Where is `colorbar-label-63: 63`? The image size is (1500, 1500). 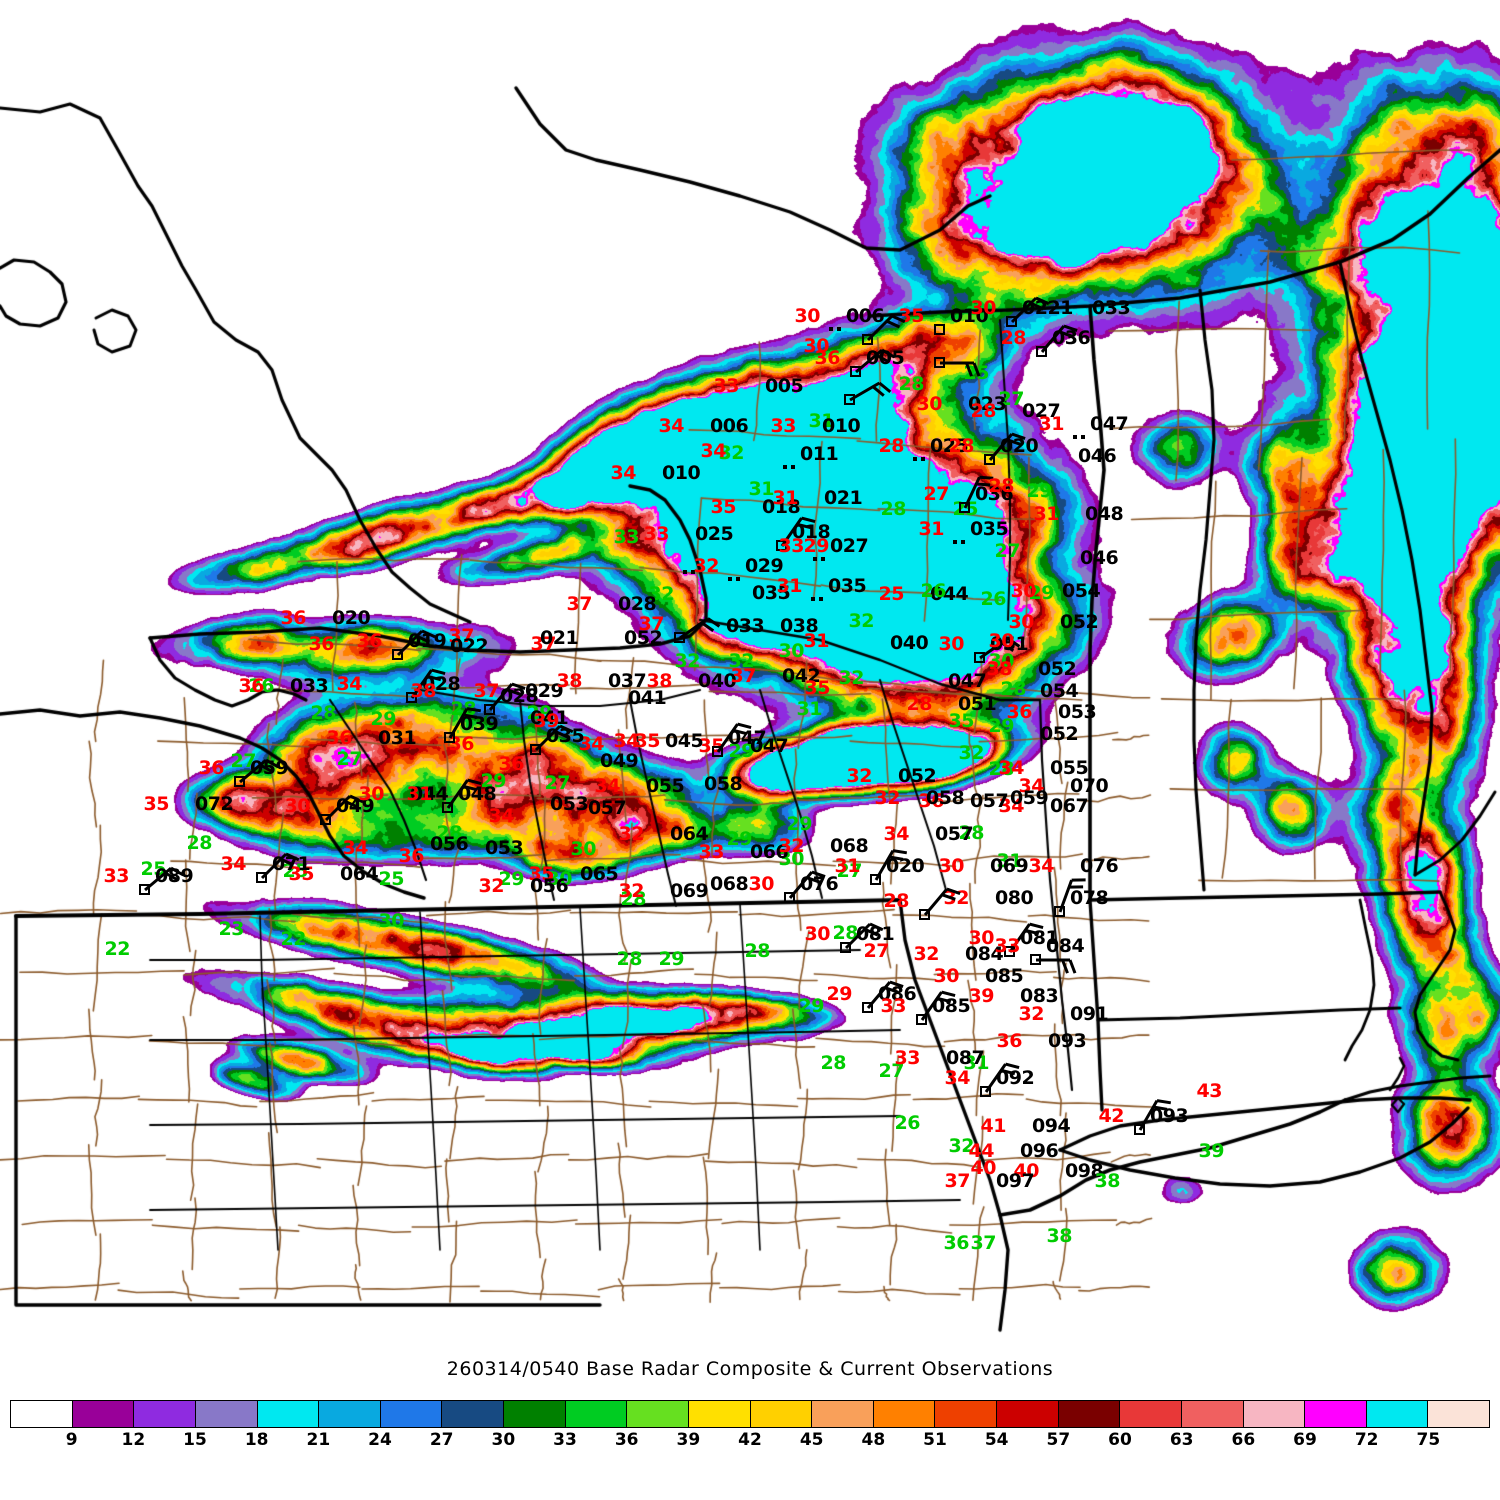 colorbar-label-63: 63 is located at coordinates (1181, 1440).